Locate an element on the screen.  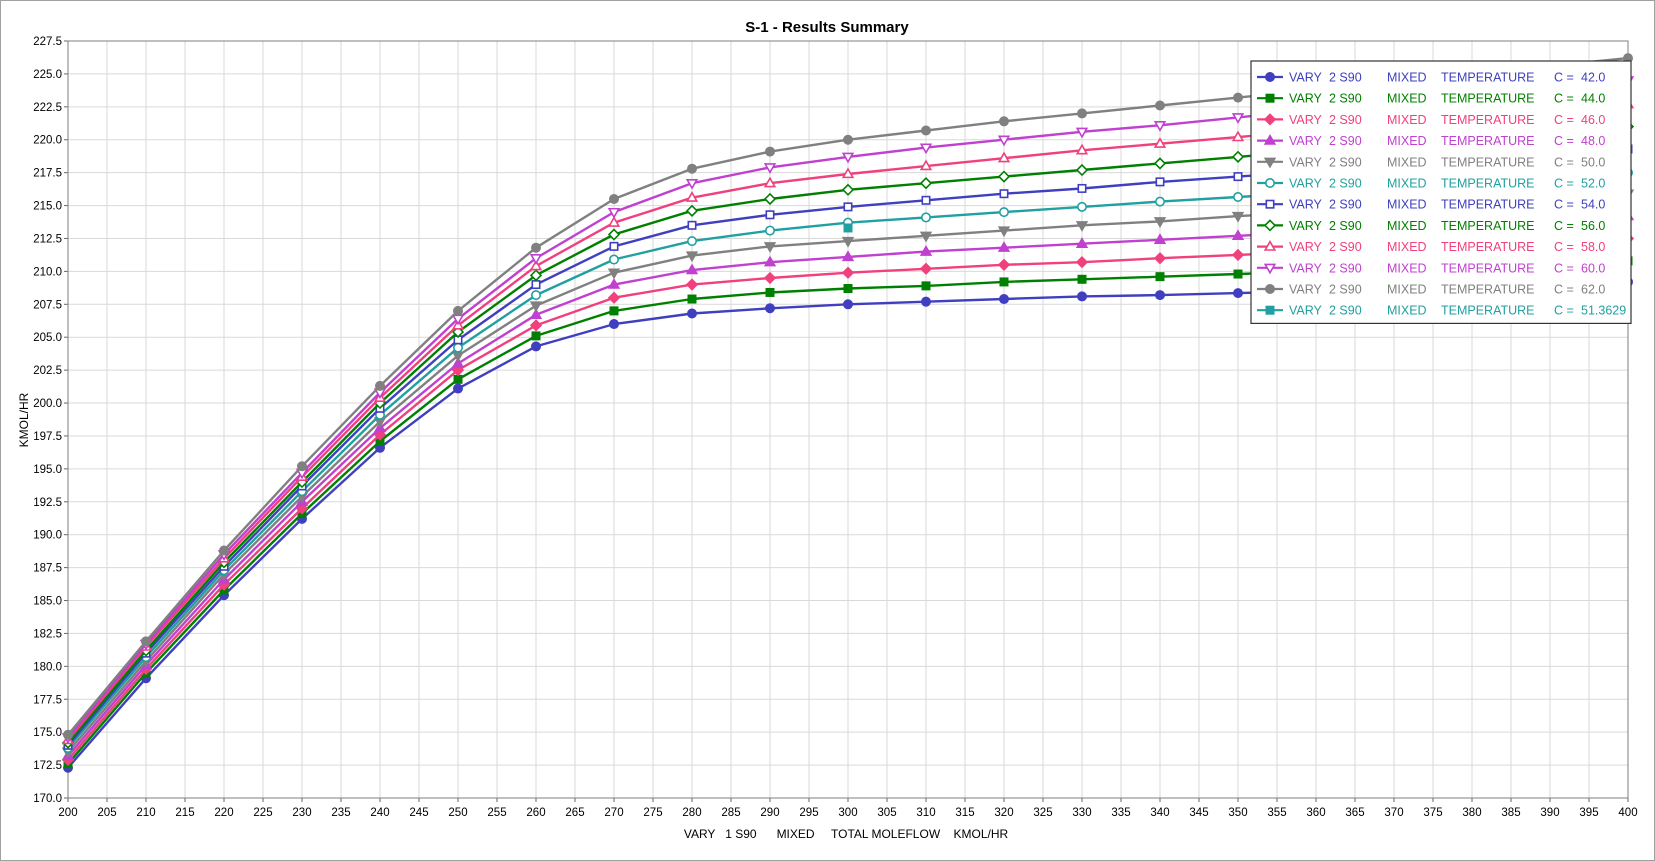
legend-col6: 42.0 is located at coordinates (1593, 78).